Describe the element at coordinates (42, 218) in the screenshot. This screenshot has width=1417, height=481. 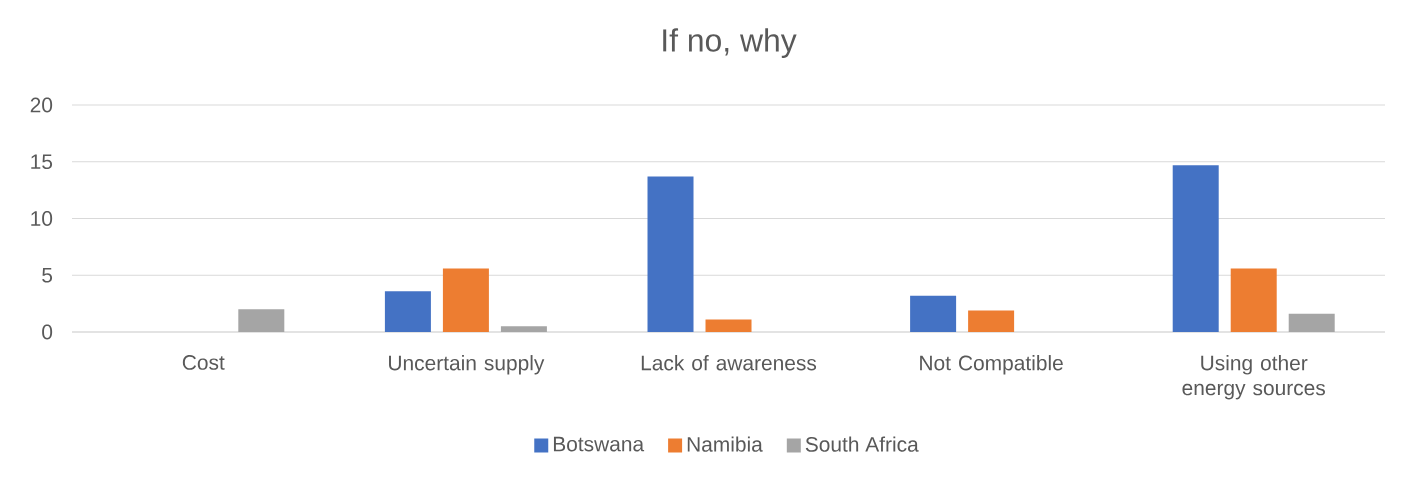
I see `y-tick-label: 10` at that location.